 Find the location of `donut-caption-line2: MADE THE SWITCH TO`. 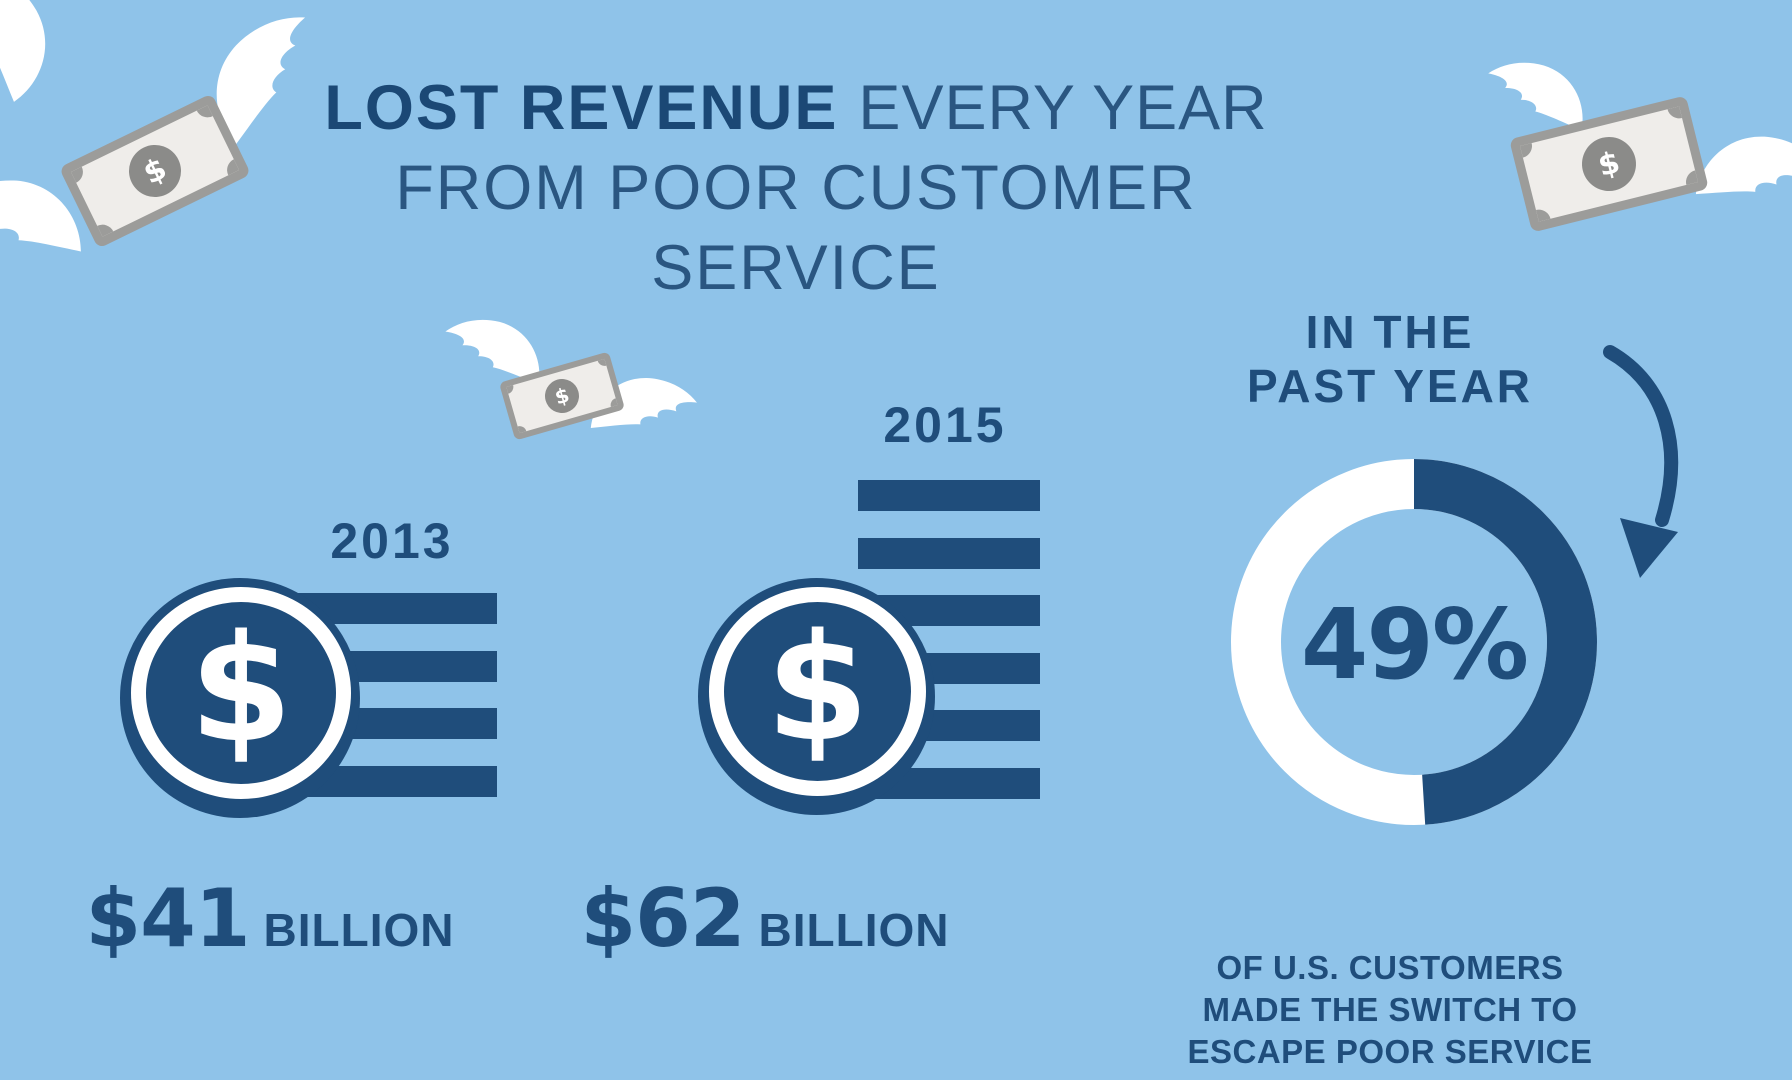

donut-caption-line2: MADE THE SWITCH TO is located at coordinates (1390, 1009).